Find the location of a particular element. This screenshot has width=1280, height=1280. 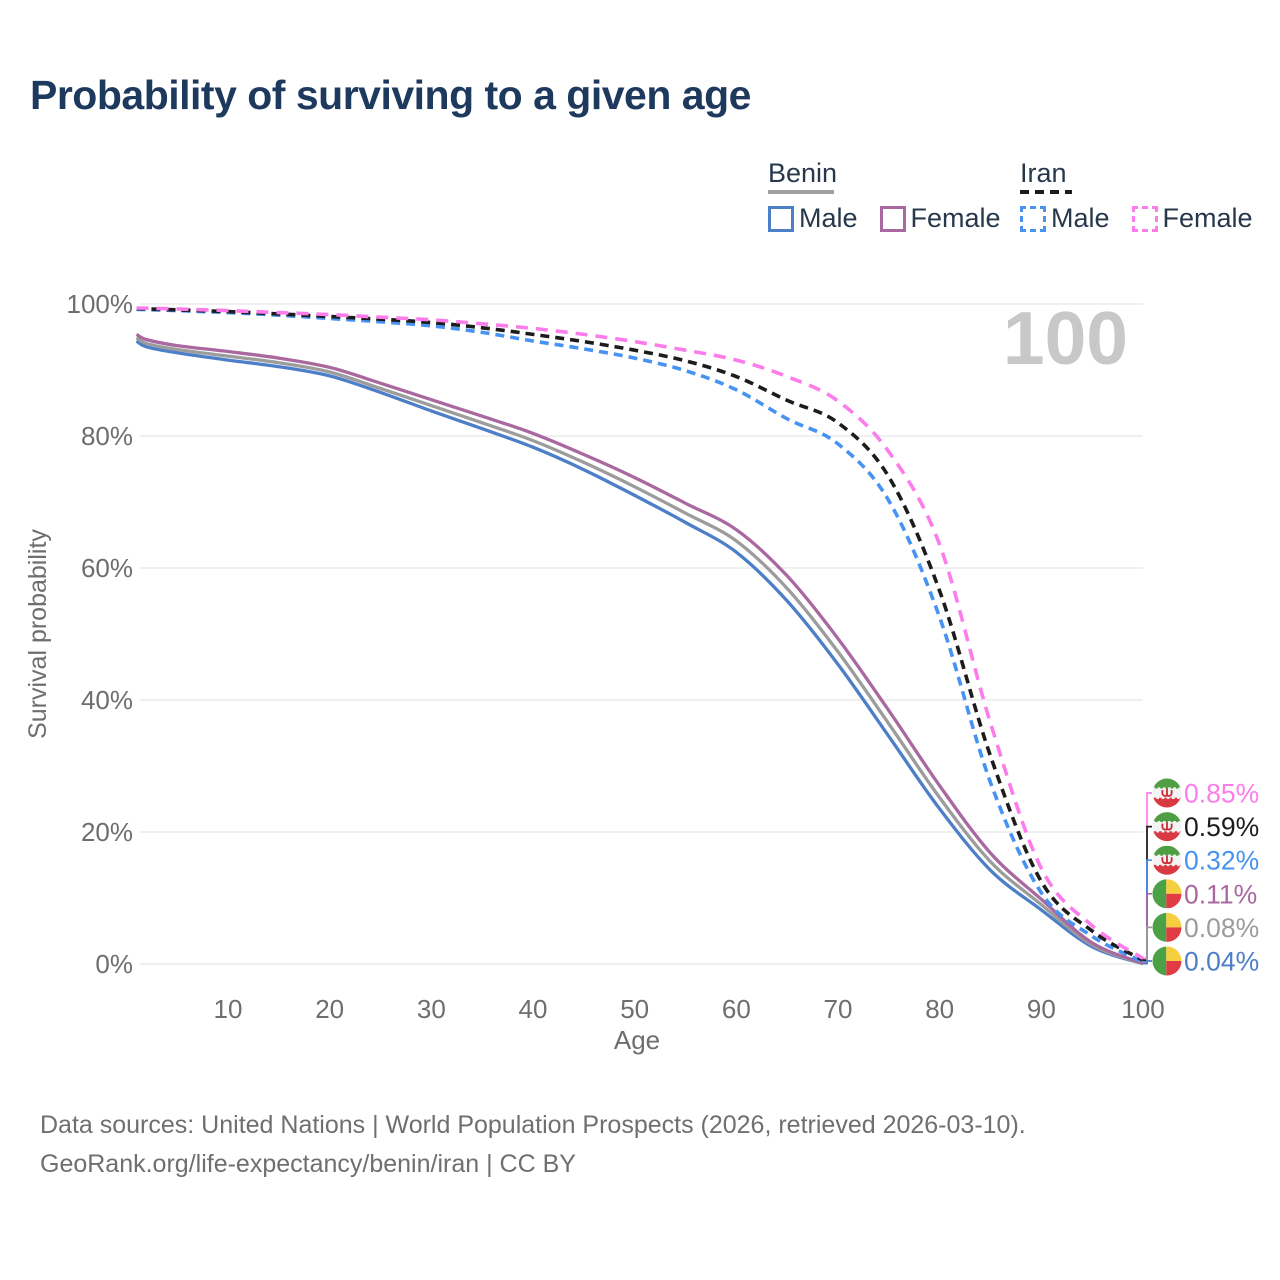

x-tick-label-30: 30 is located at coordinates (431, 1009).